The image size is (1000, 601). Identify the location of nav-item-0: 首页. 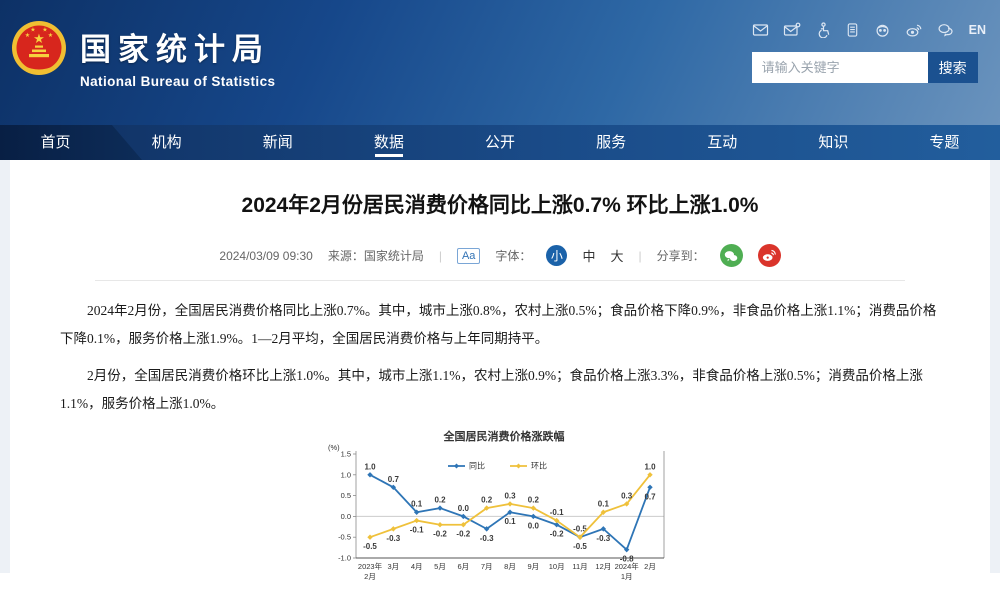
(55, 142).